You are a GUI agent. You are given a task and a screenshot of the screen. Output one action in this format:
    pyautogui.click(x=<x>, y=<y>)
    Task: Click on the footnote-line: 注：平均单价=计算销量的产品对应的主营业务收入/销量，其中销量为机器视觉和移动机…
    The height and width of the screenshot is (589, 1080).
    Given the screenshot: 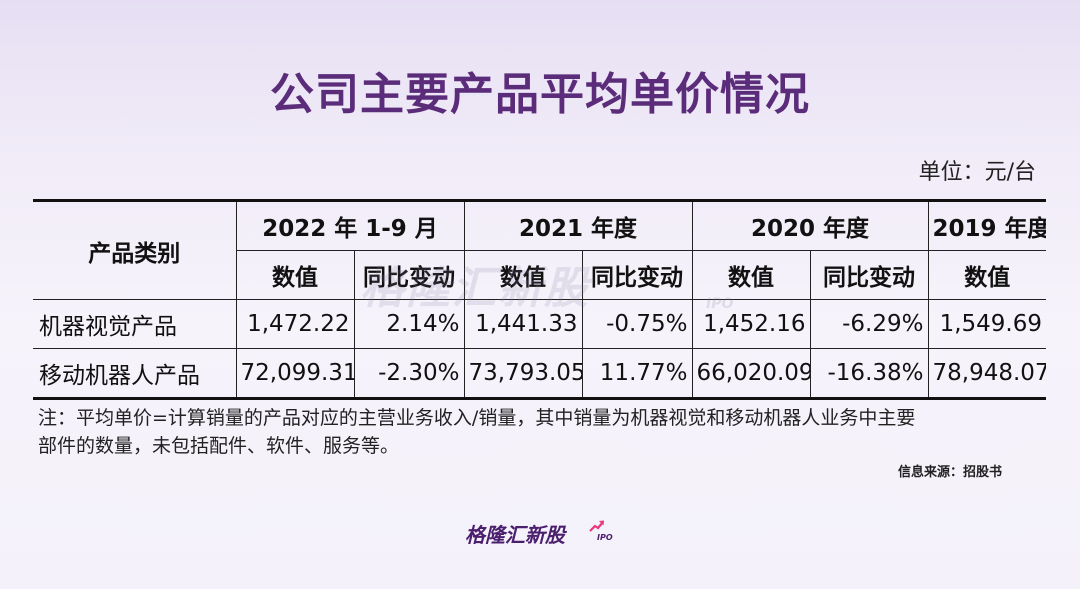 What is the action you would take?
    pyautogui.click(x=477, y=418)
    